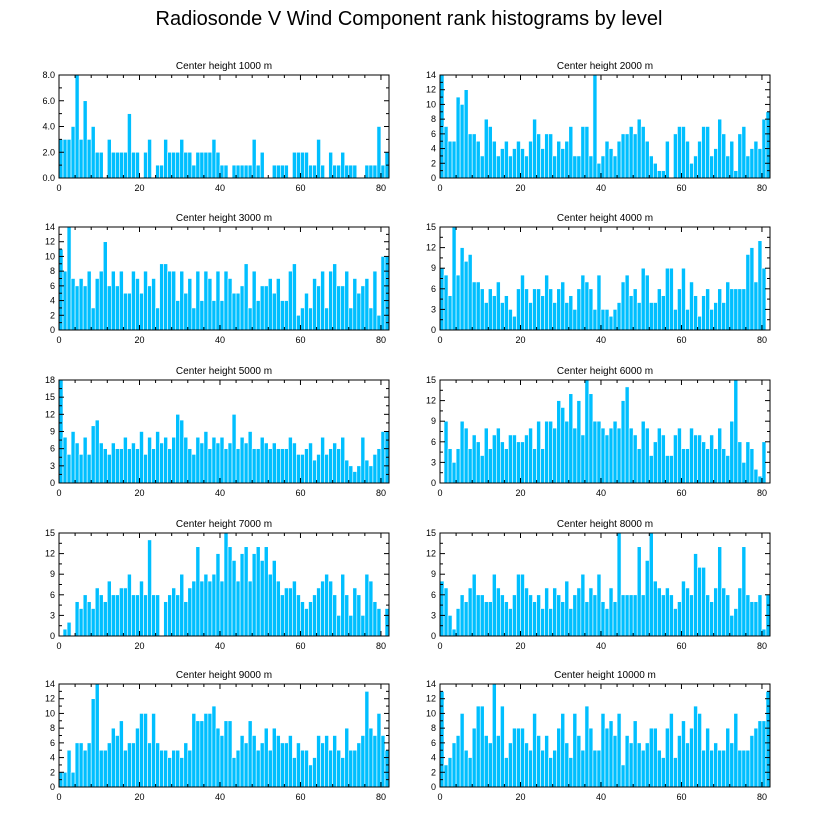 This screenshot has height=824, width=818. Describe the element at coordinates (433, 149) in the screenshot. I see `y-tick-label: 4` at that location.